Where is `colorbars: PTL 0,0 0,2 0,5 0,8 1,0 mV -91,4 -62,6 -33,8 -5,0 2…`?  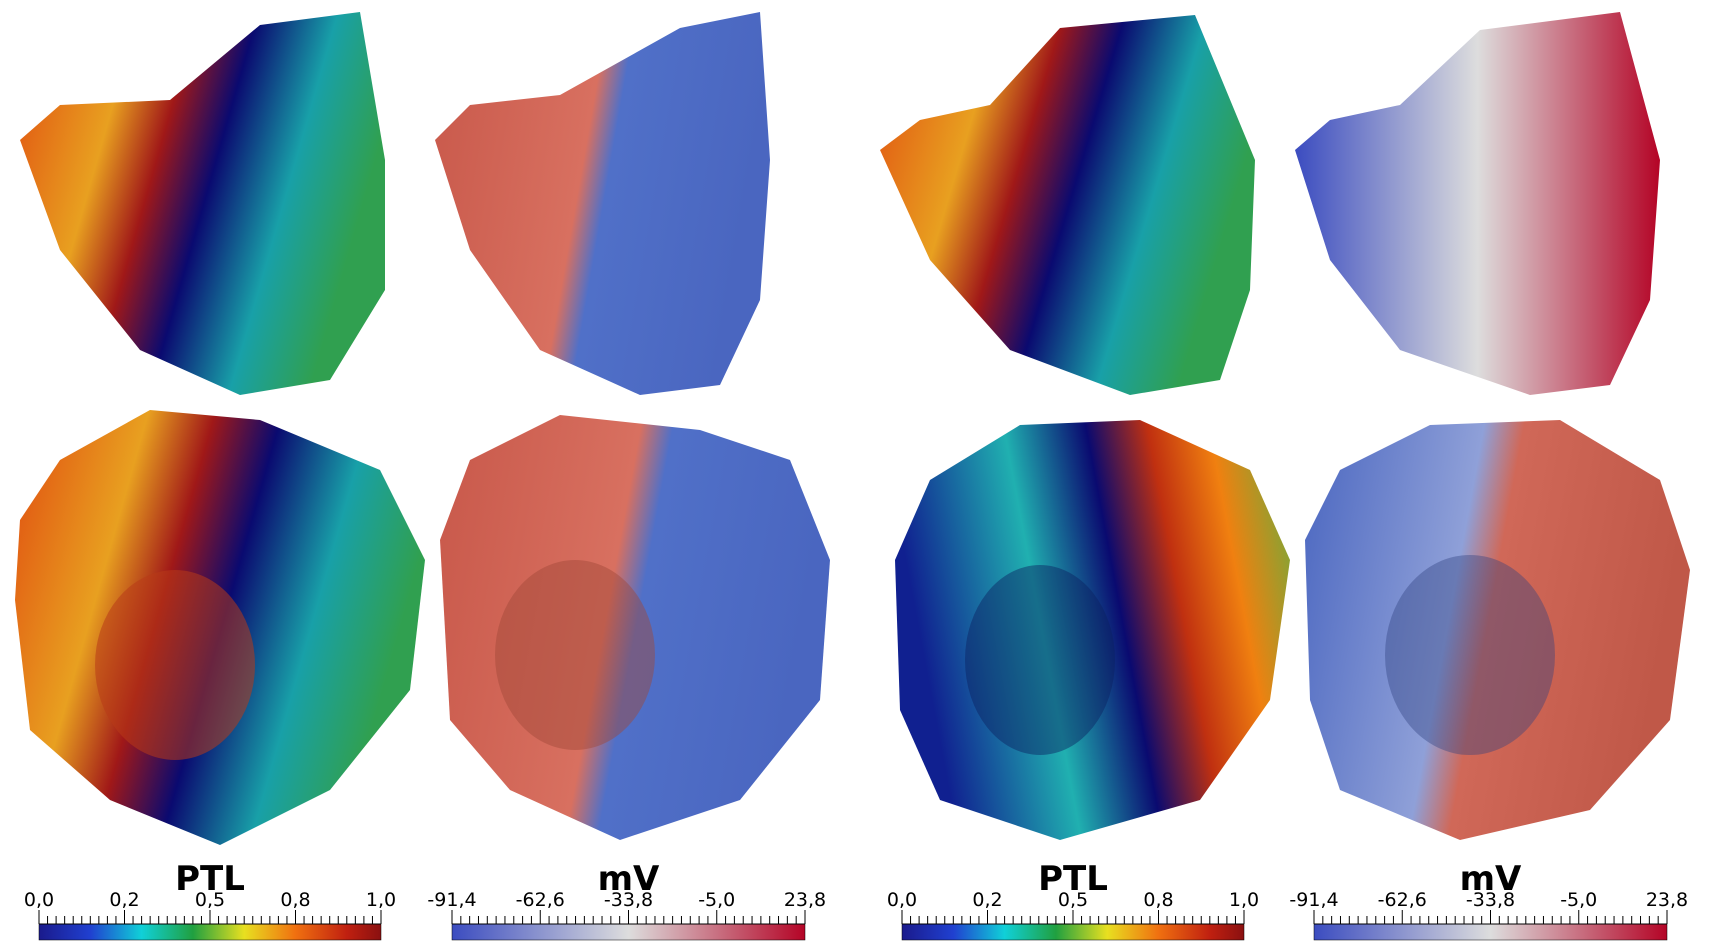
colorbars: PTL 0,0 0,2 0,5 0,8 1,0 mV -91,4 -62,6 -33,8 -5,0 2… is located at coordinates (856, 900).